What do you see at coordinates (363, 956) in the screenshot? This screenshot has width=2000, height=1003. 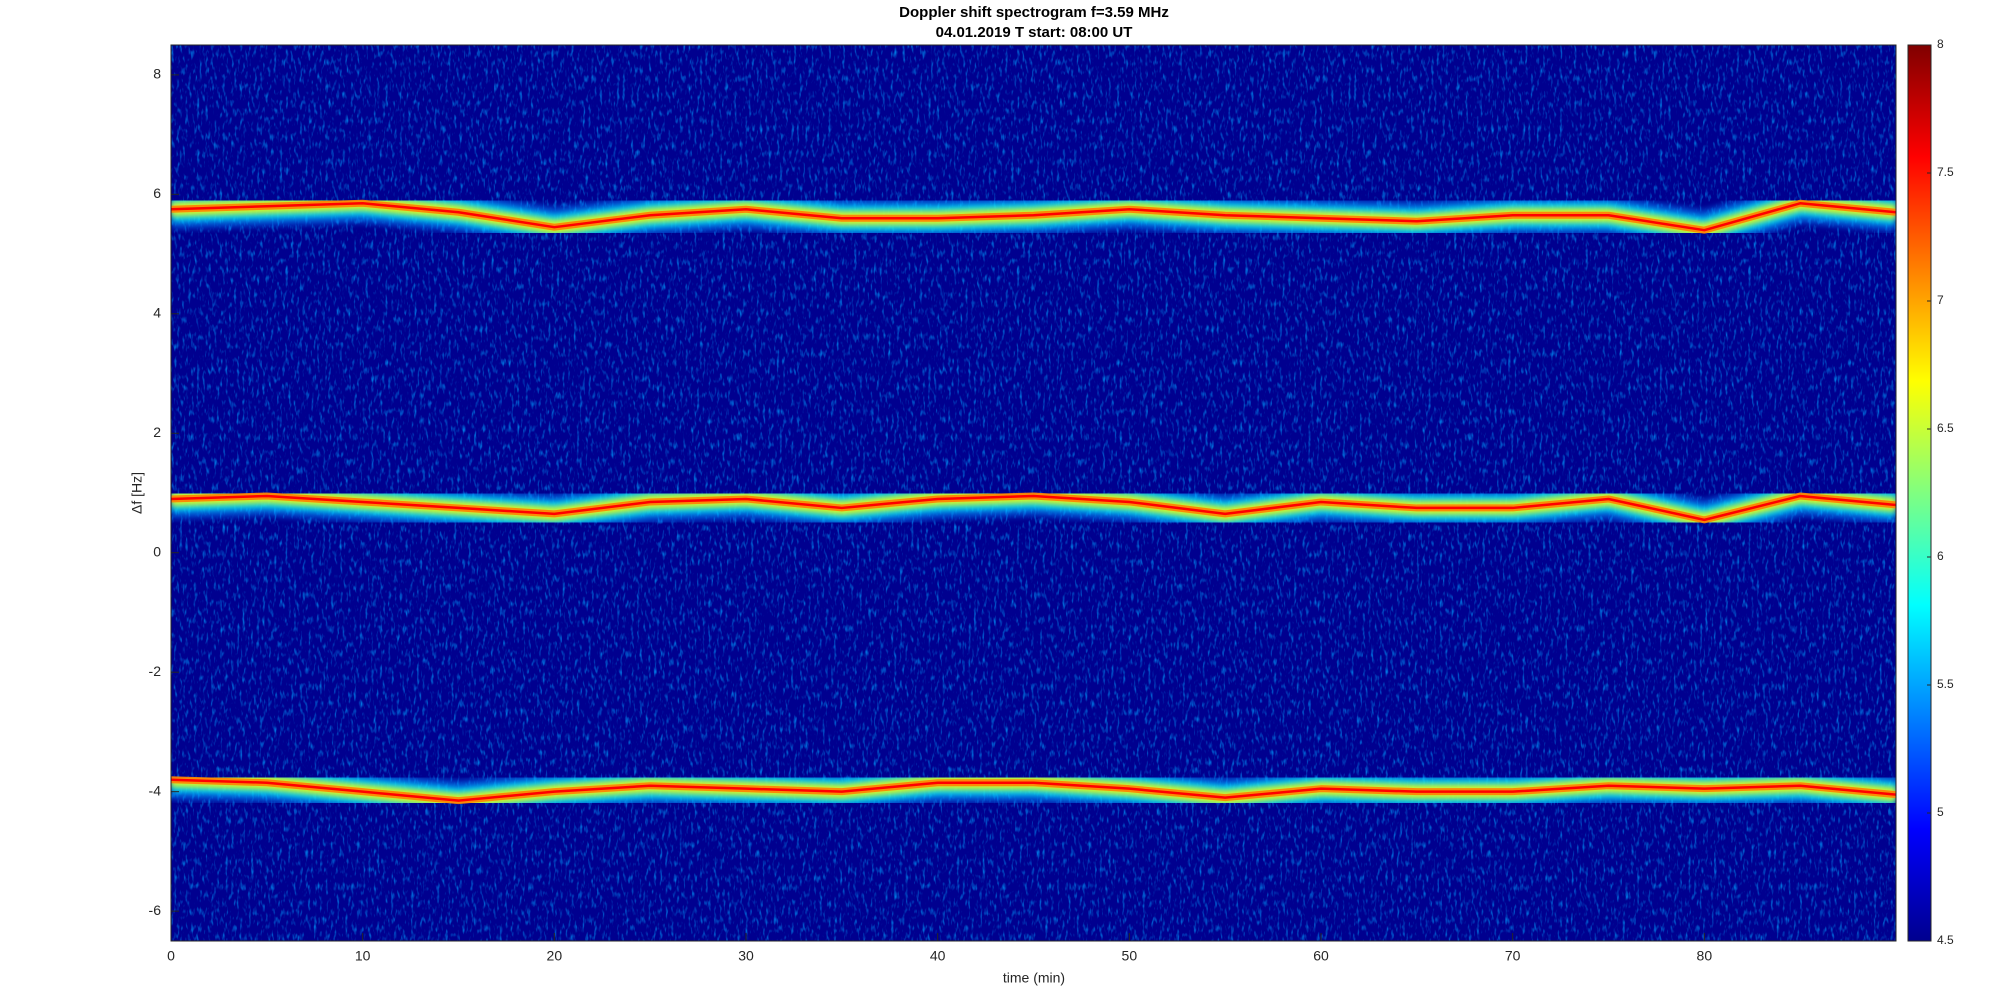 I see `x-tick-label: 10` at bounding box center [363, 956].